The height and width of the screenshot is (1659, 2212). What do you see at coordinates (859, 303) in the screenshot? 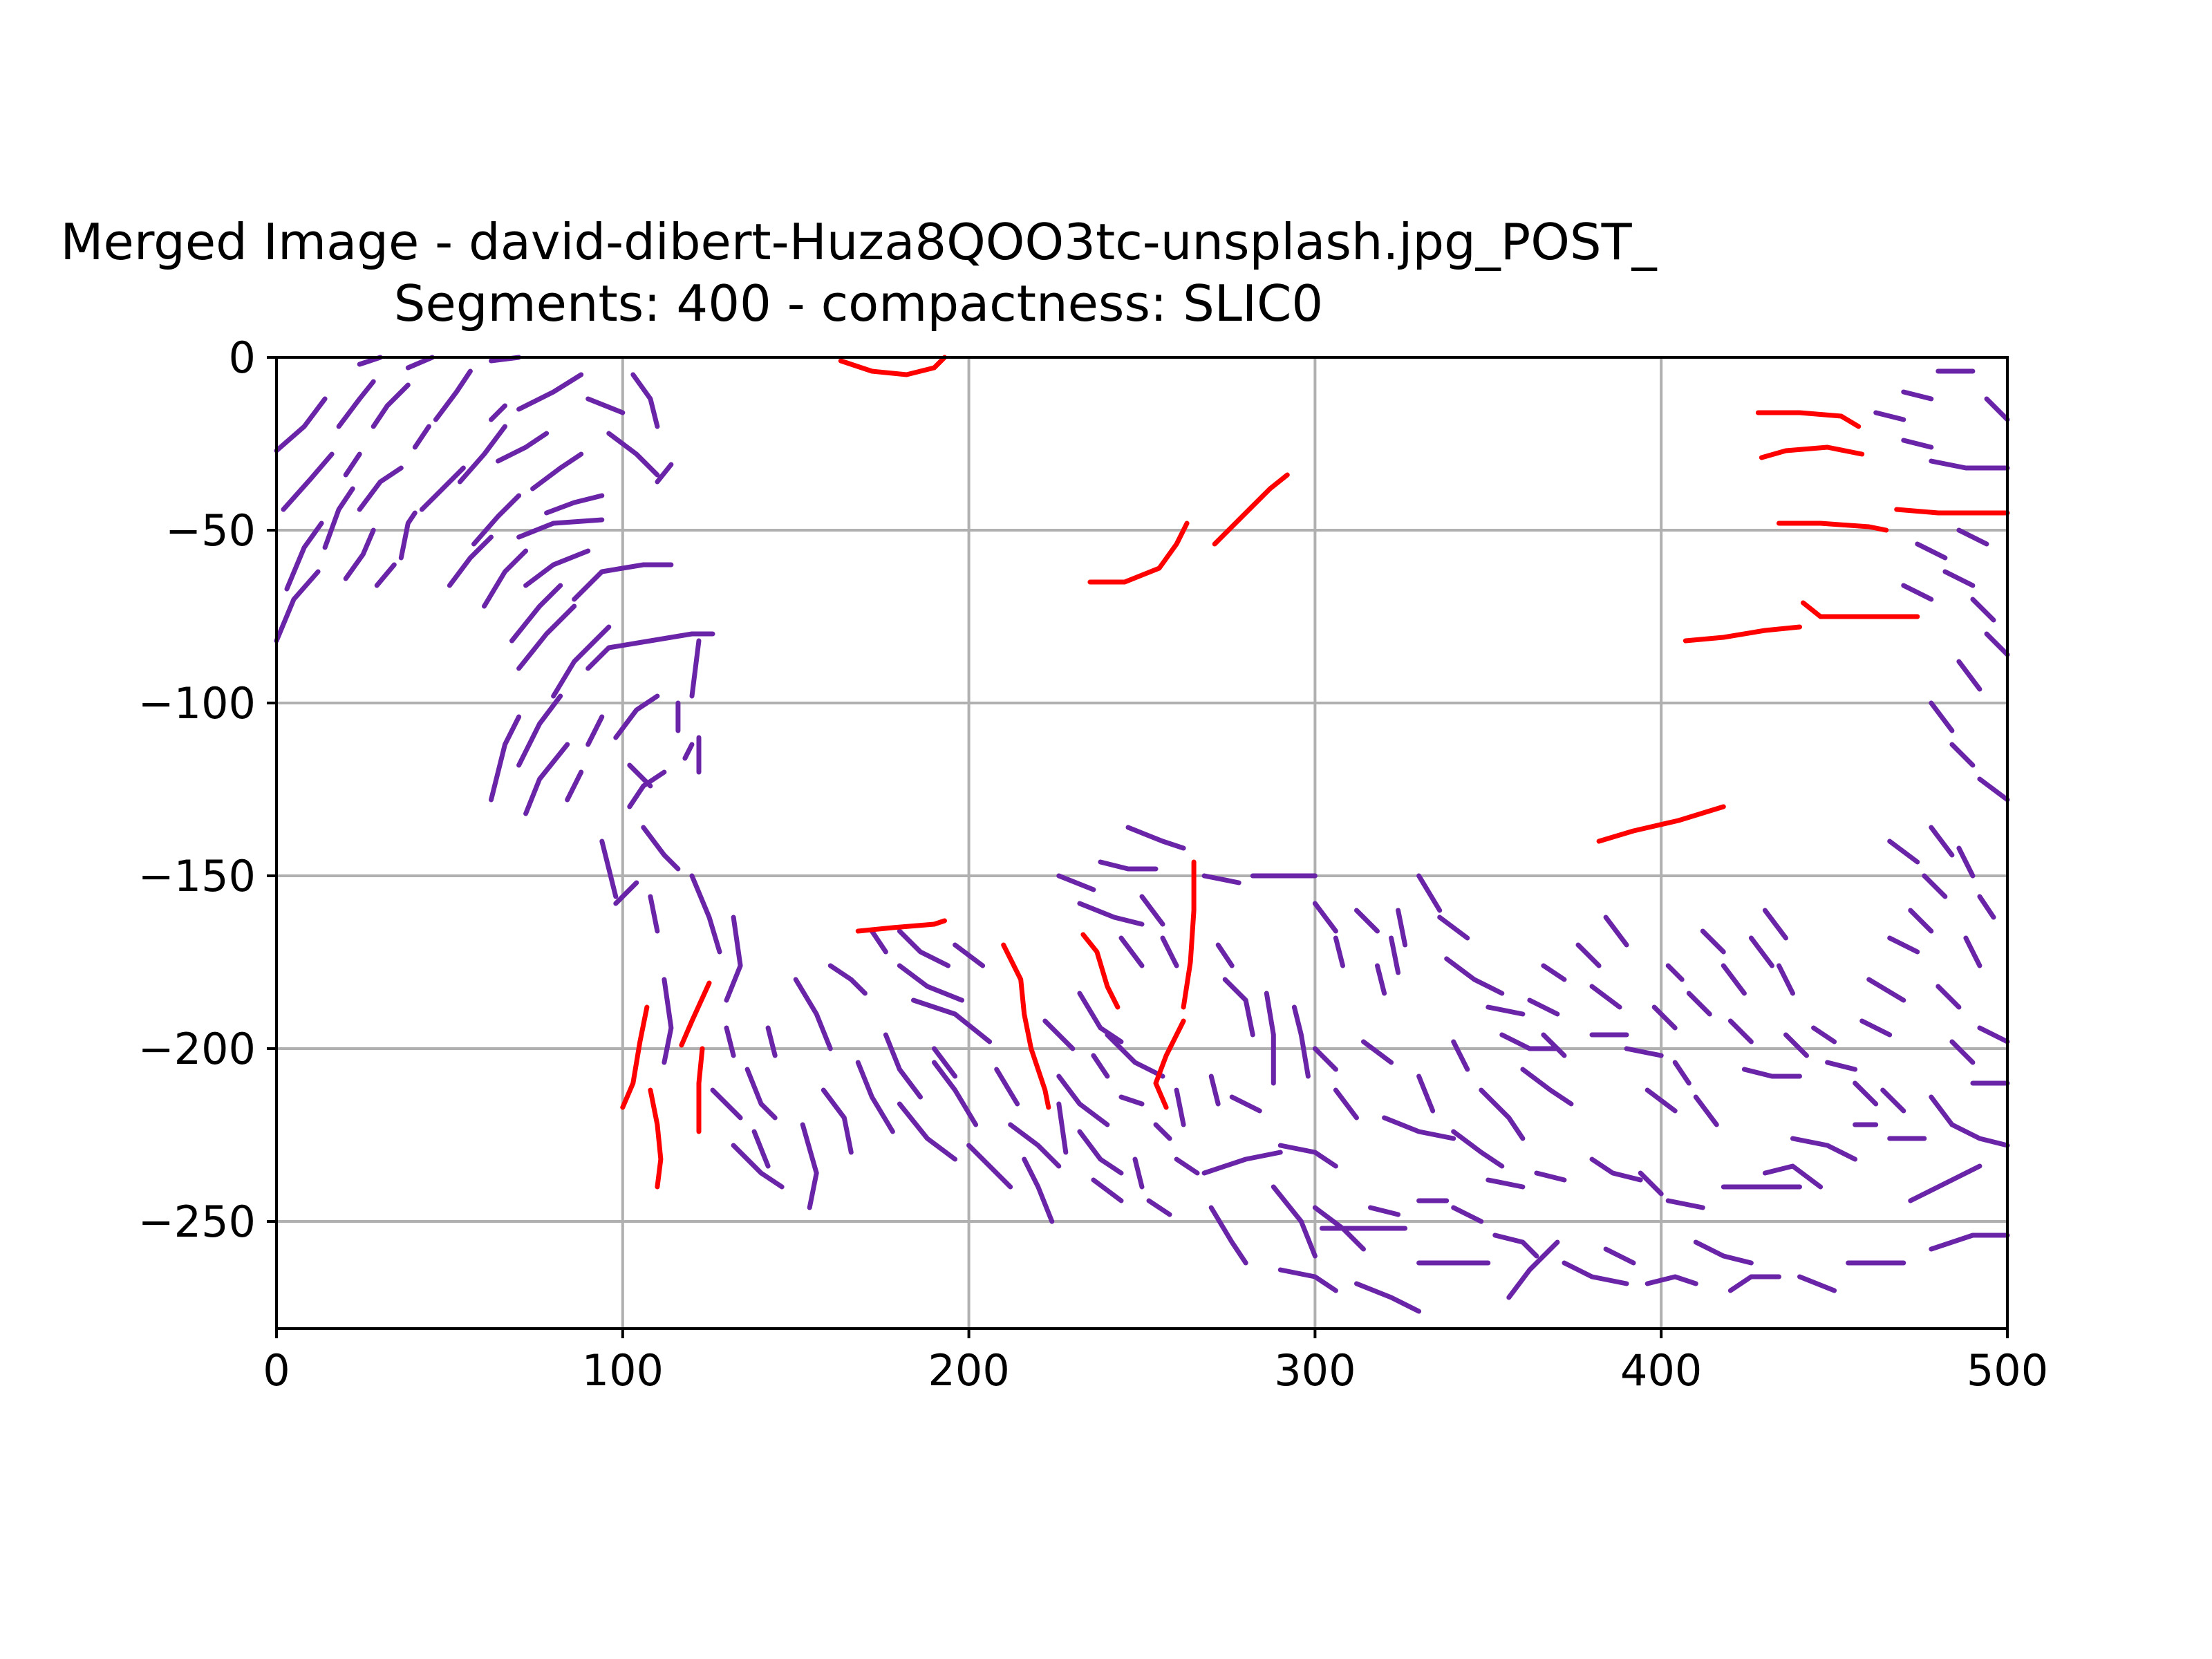
I see `chart-title-line-2: Segments: 400 - compactness: SLIC0` at bounding box center [859, 303].